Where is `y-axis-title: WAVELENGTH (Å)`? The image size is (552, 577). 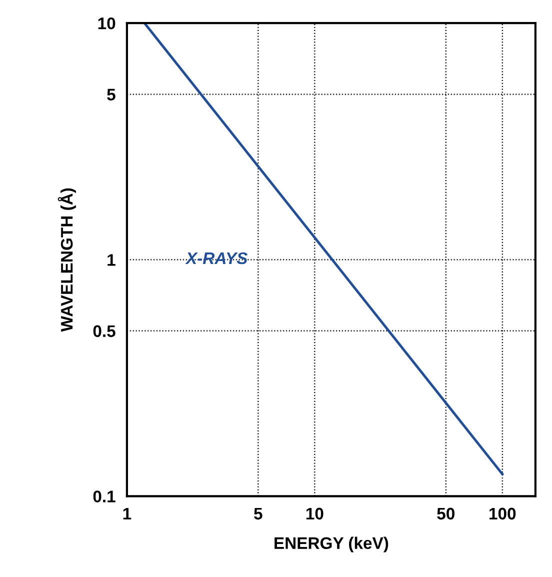
y-axis-title: WAVELENGTH (Å) is located at coordinates (67, 260).